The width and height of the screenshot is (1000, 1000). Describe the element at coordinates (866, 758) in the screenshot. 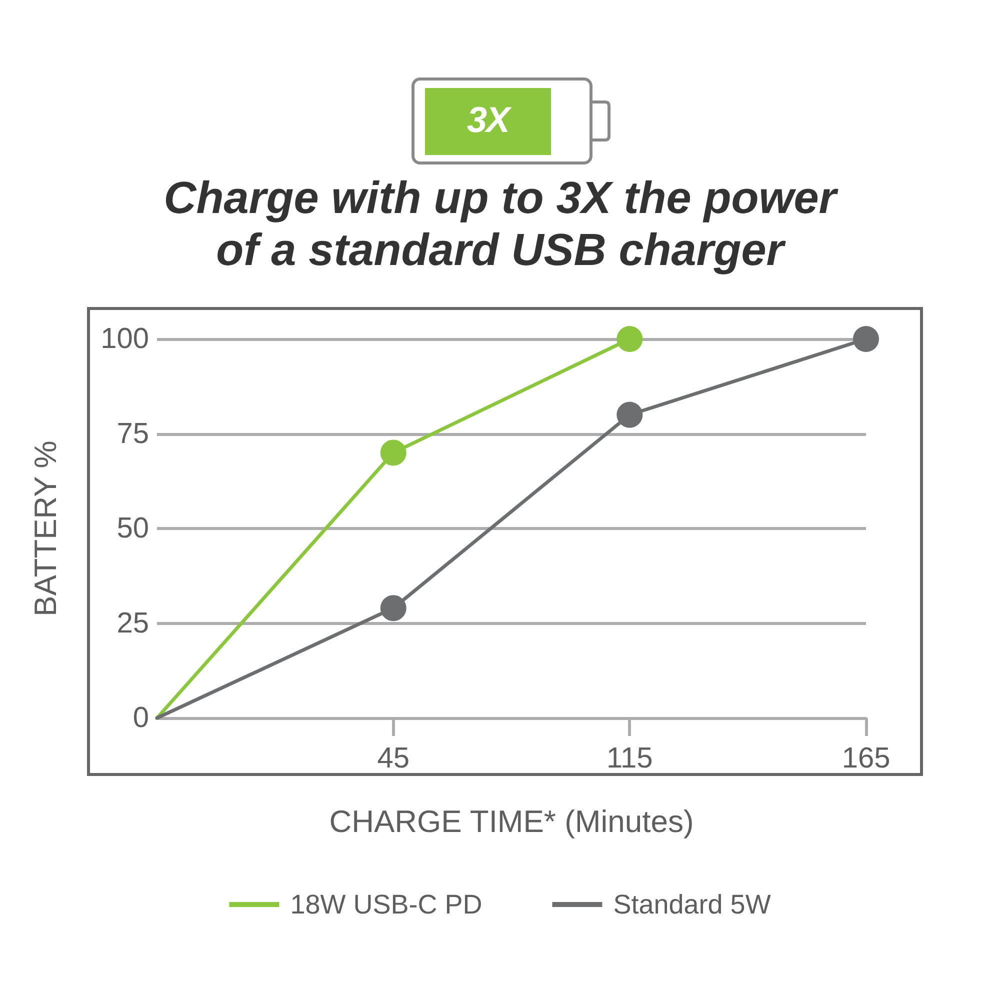

I see `x-tick-label: 165` at that location.